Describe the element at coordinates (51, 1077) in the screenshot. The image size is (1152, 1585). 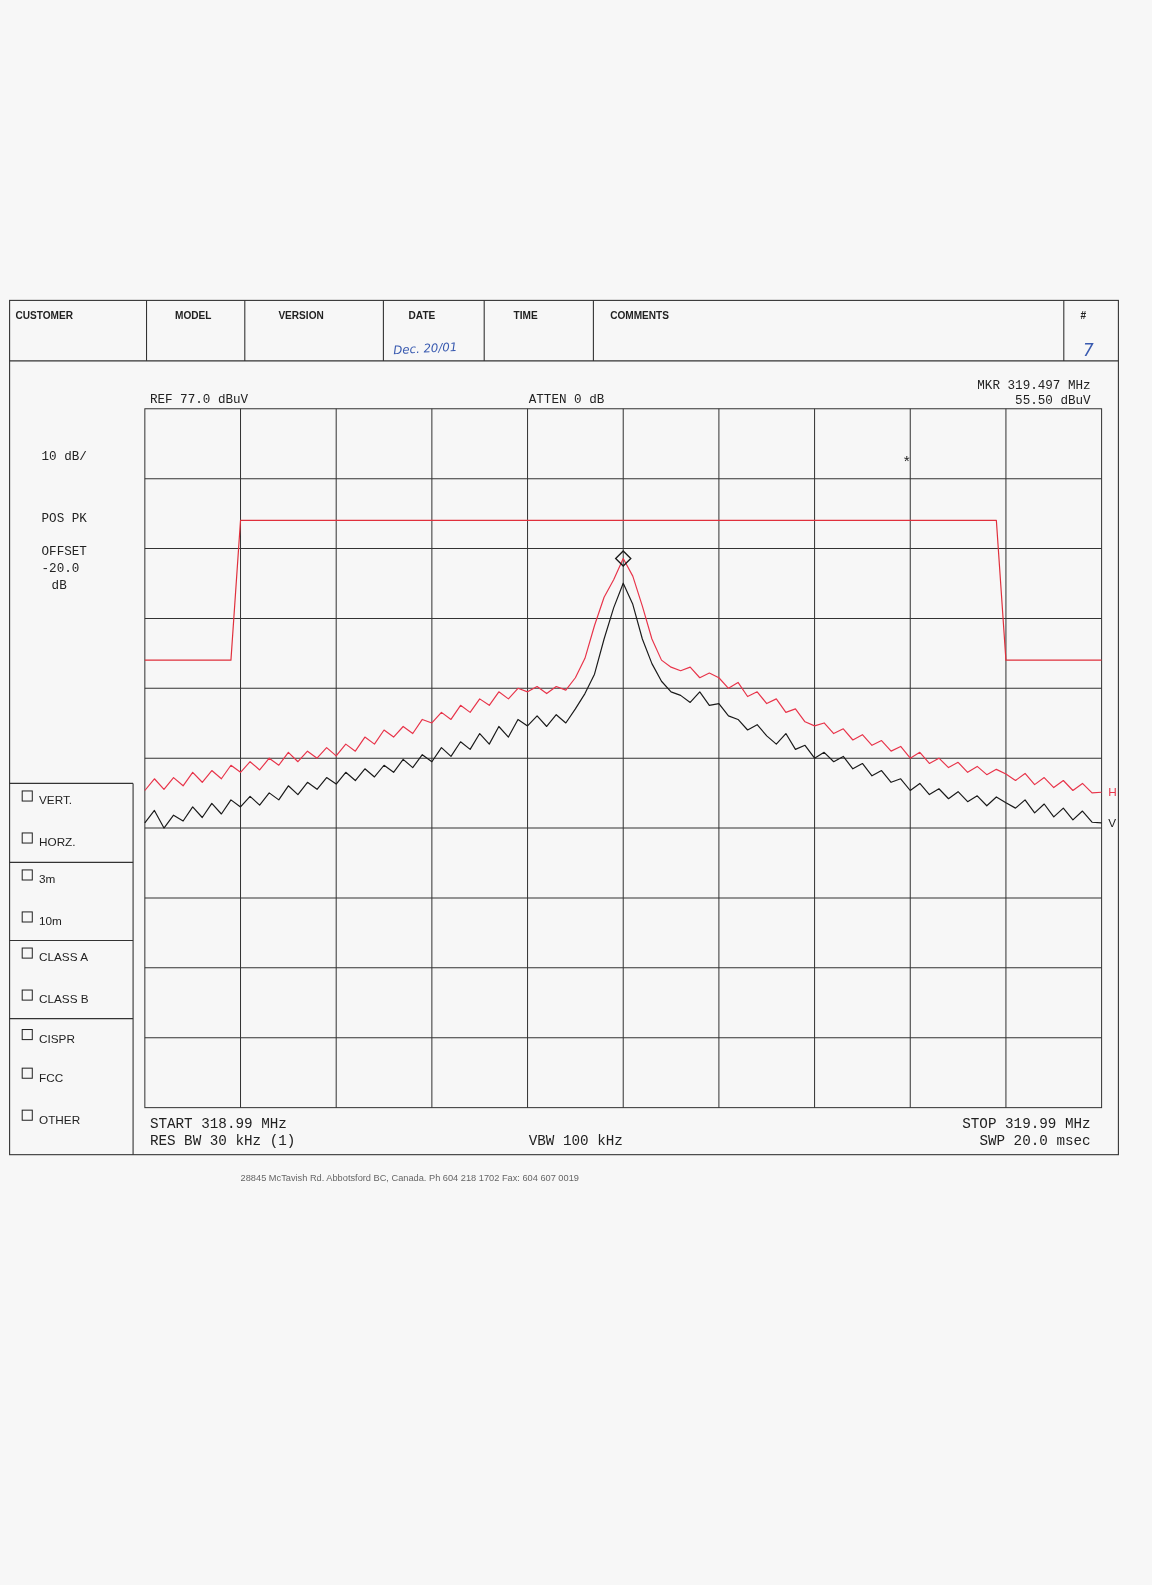
I see `text: FCC` at that location.